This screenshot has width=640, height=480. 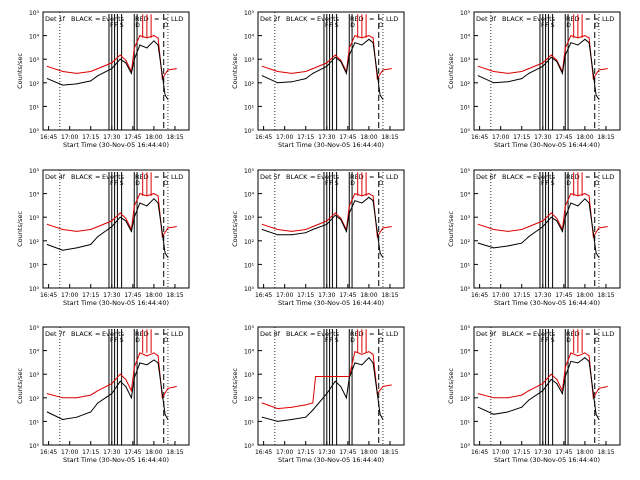 I want to click on x-tick-label: 17:45, so click(x=347, y=295).